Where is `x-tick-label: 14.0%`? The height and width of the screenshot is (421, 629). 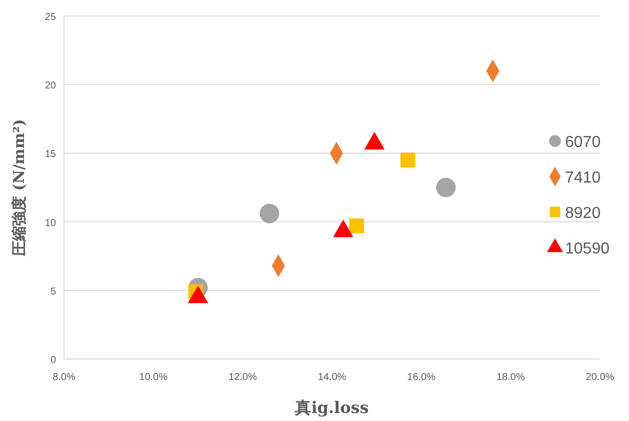
x-tick-label: 14.0% is located at coordinates (332, 377).